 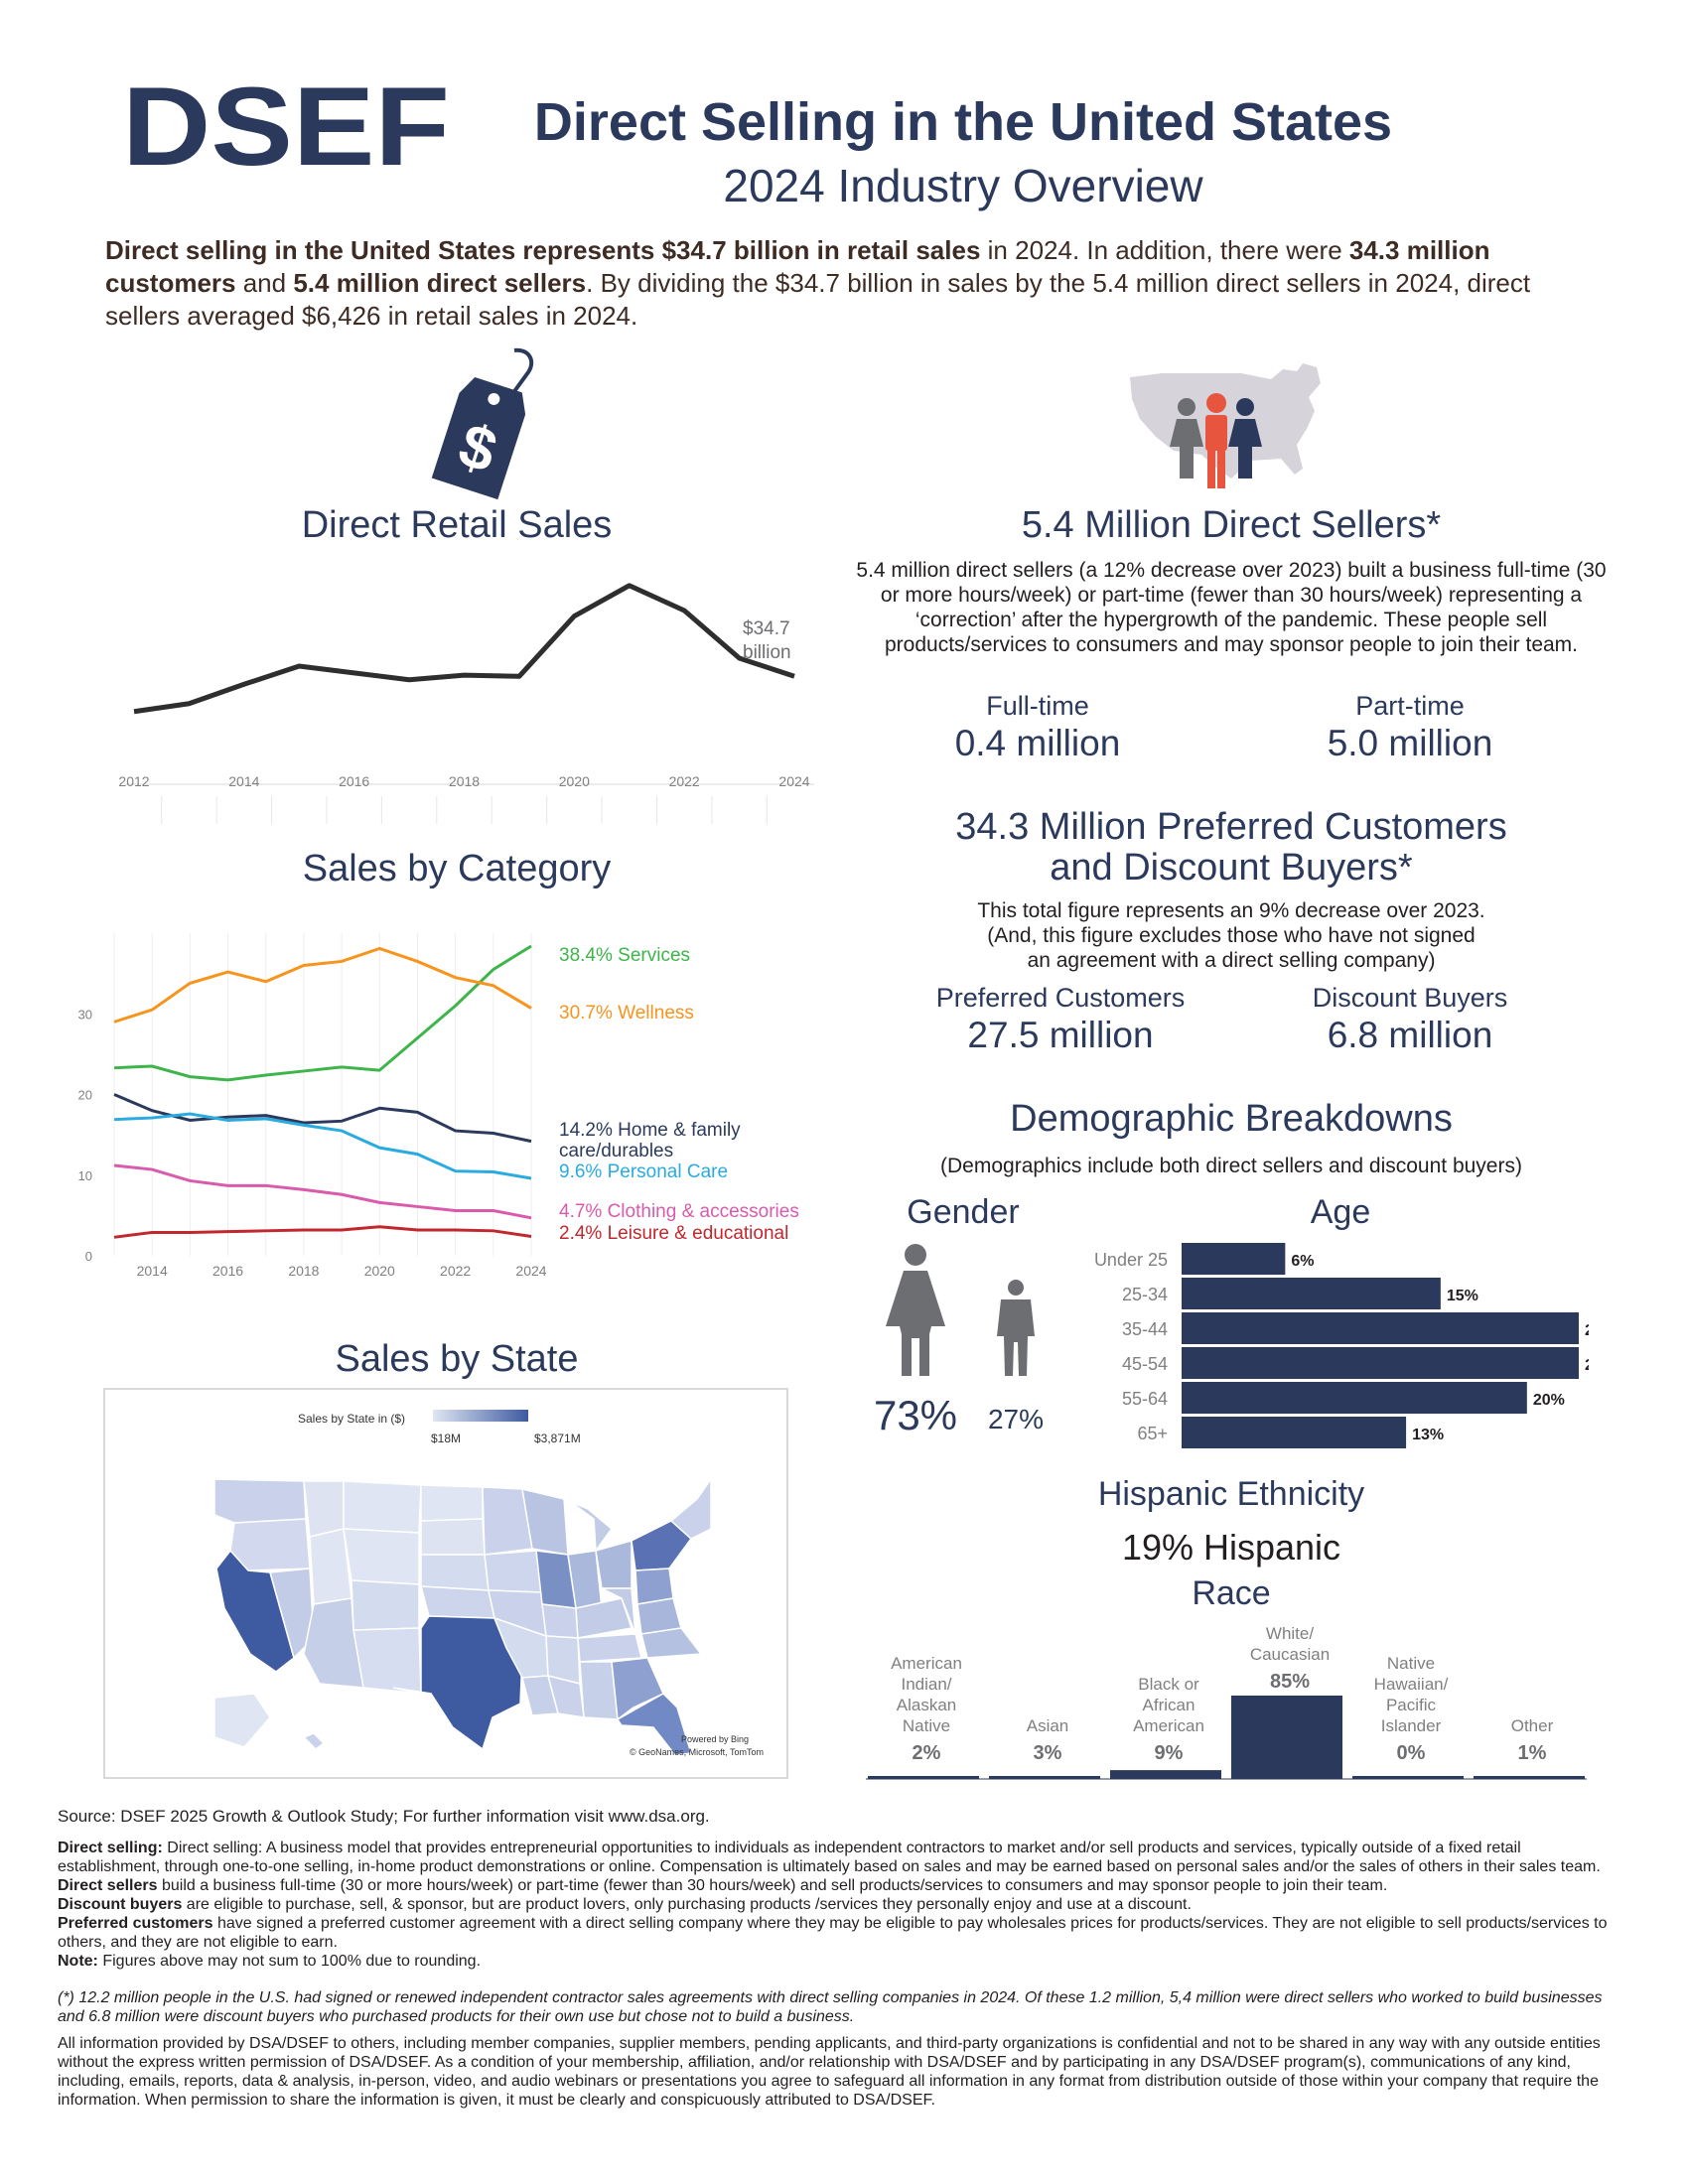 What do you see at coordinates (1302, 1261) in the screenshot?
I see `age-value-label: 6%` at bounding box center [1302, 1261].